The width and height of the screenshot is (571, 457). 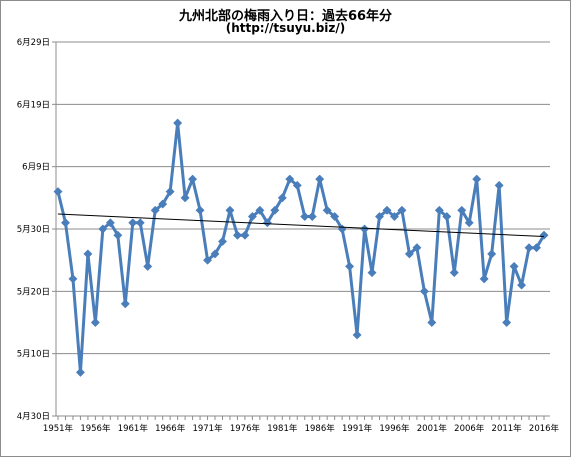 I want to click on x-tick-label: 1976年, so click(x=245, y=428).